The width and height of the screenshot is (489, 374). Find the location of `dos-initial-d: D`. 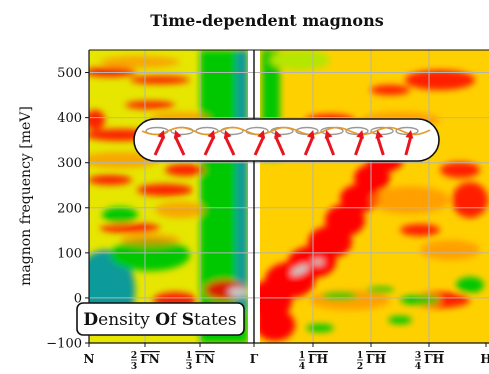

dos-initial-d: D is located at coordinates (90, 320).